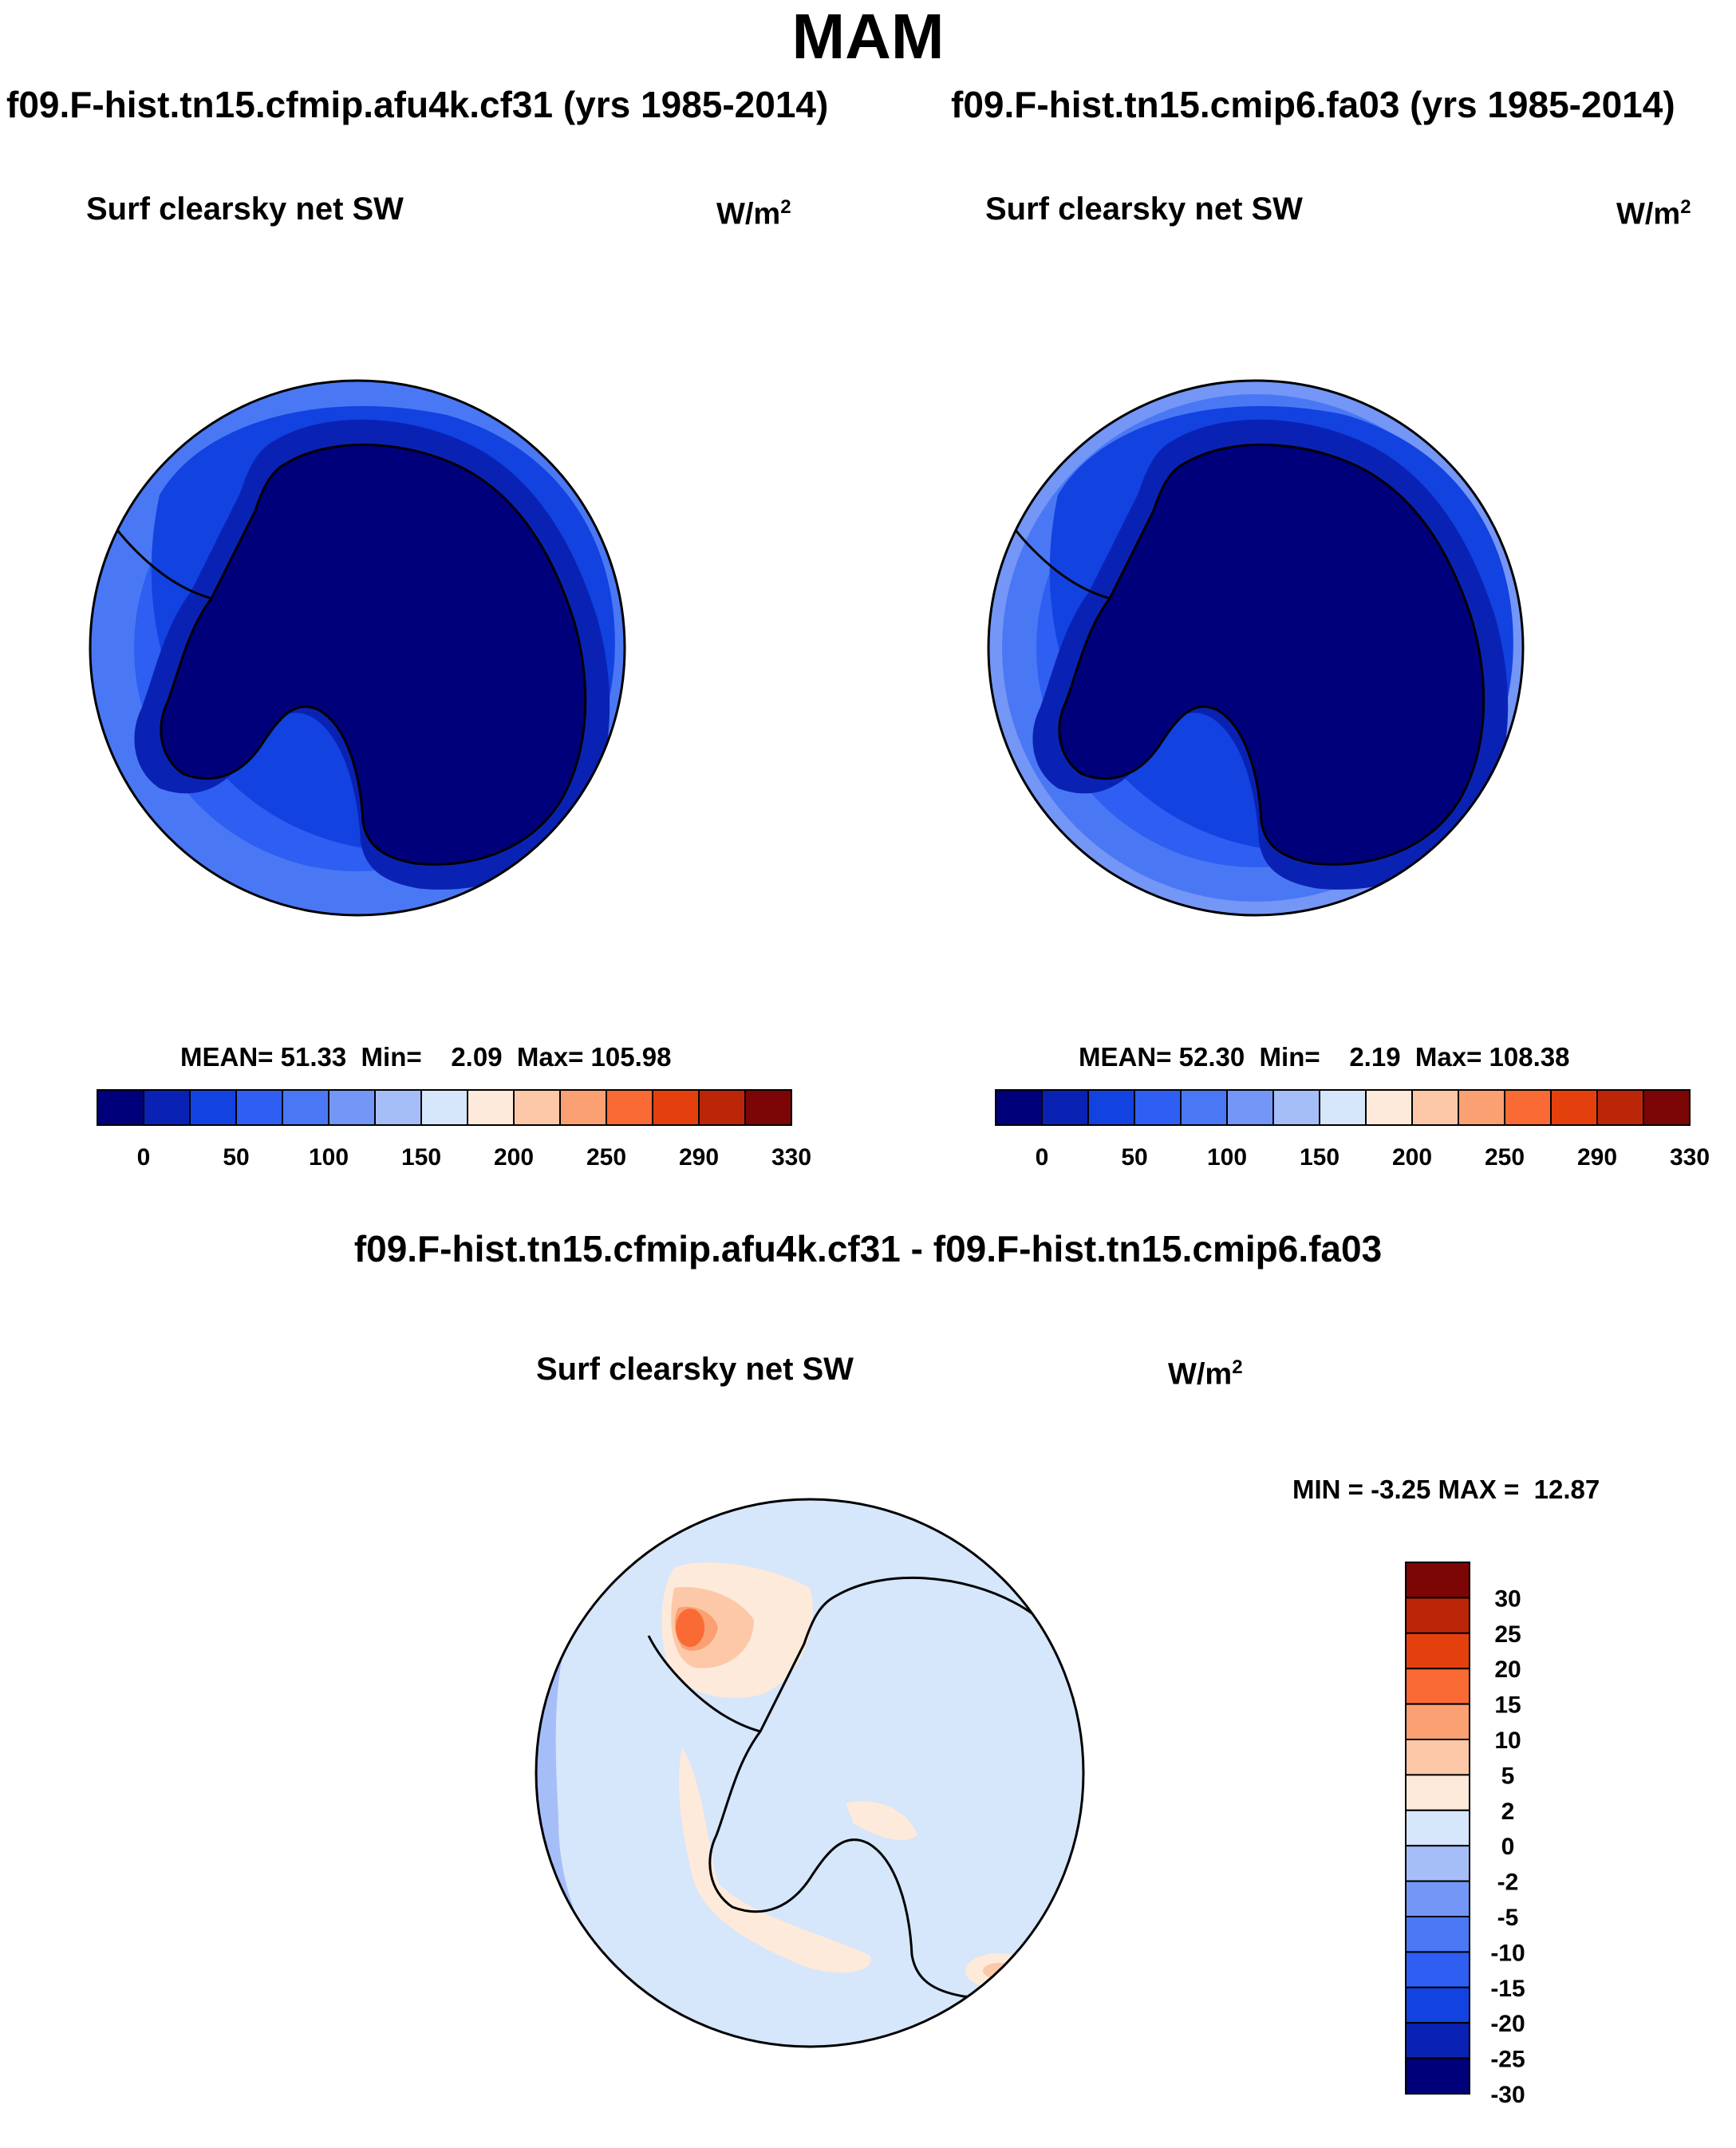  I want to click on colorbar-tick-label: 2, so click(1508, 1812).